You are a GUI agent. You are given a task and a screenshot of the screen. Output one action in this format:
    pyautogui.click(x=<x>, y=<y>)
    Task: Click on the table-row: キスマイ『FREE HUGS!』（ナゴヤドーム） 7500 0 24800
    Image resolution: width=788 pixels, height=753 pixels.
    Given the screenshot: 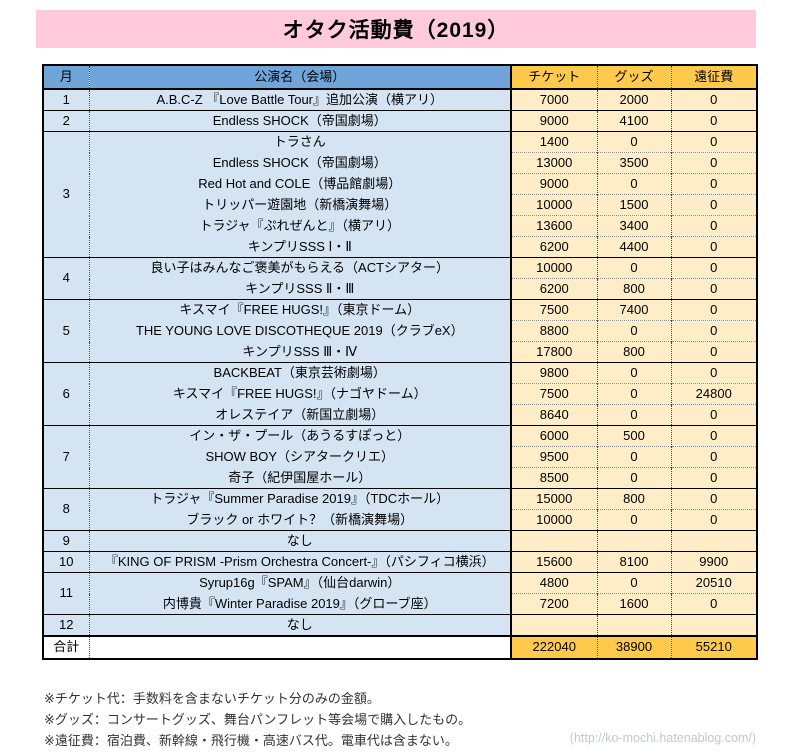 What is the action you would take?
    pyautogui.click(x=400, y=394)
    